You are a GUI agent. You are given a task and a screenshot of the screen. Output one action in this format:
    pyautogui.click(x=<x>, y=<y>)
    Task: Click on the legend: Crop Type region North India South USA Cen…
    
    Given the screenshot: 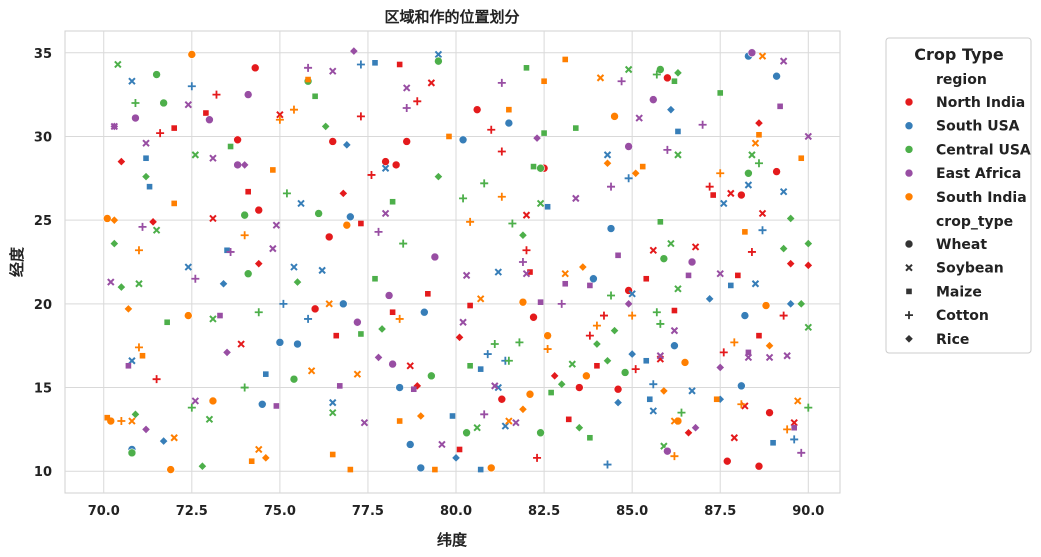 What is the action you would take?
    pyautogui.click(x=958, y=195)
    